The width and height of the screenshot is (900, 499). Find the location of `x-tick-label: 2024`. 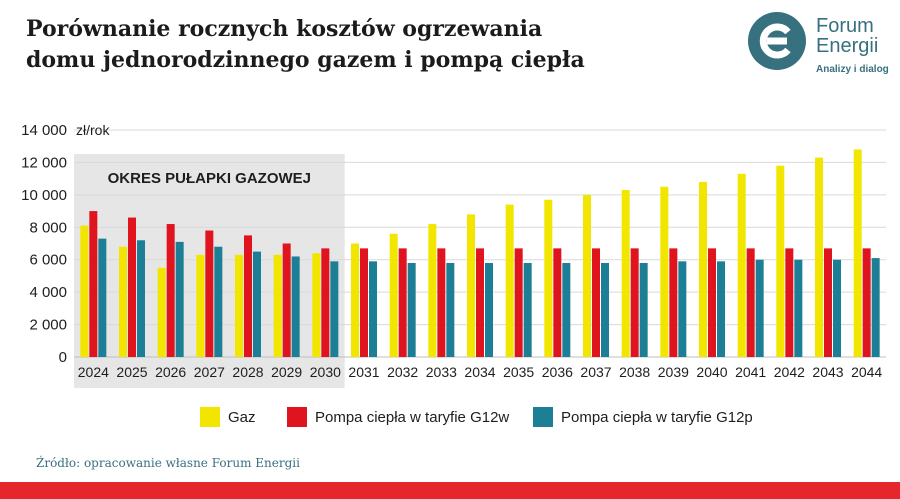

x-tick-label: 2024 is located at coordinates (93, 372).